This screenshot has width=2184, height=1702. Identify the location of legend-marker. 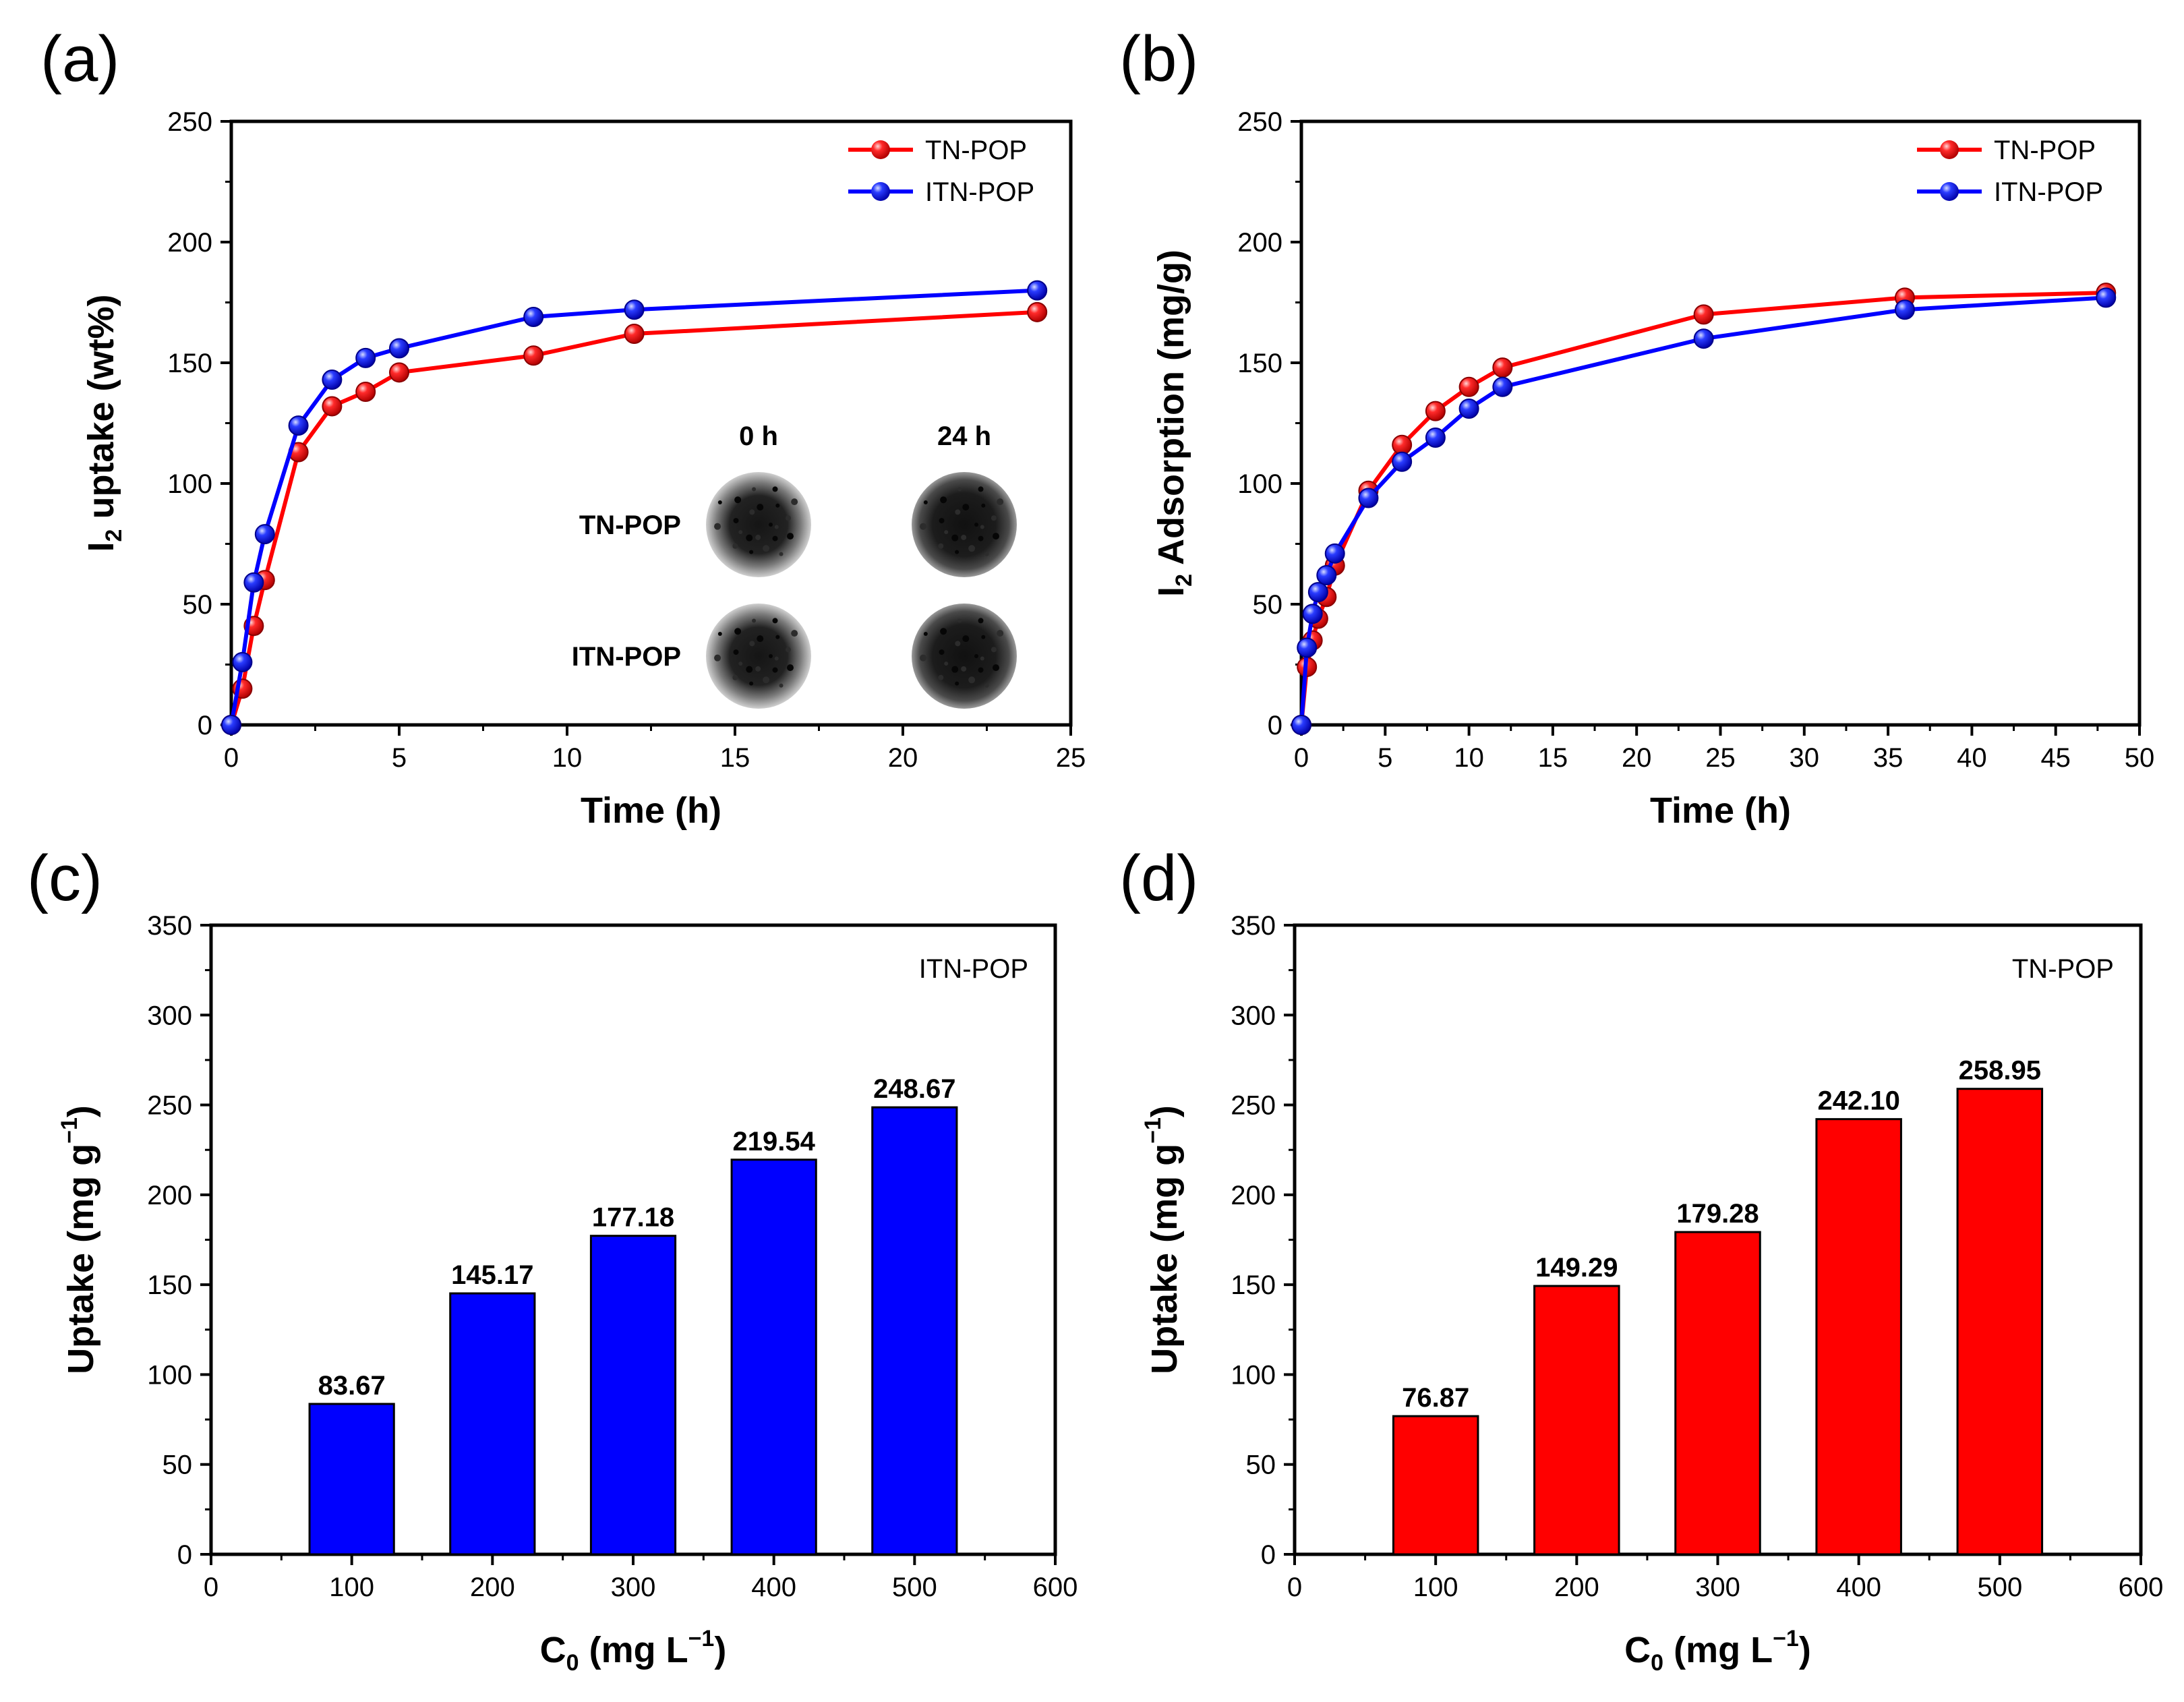
(1949, 149).